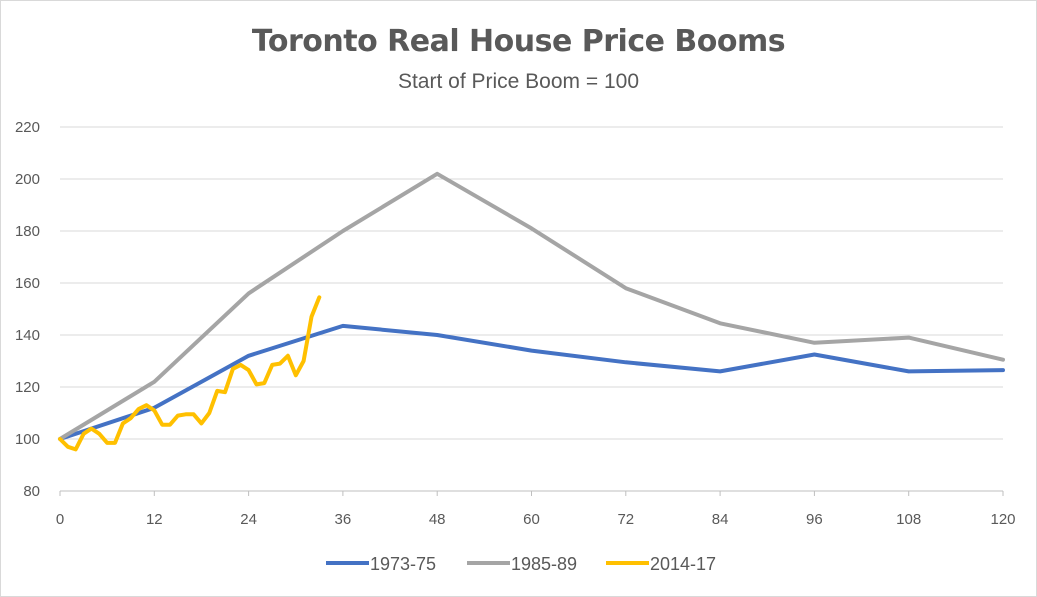 This screenshot has height=597, width=1037. What do you see at coordinates (518, 41) in the screenshot?
I see `chart-title: Toronto Real House Price Booms` at bounding box center [518, 41].